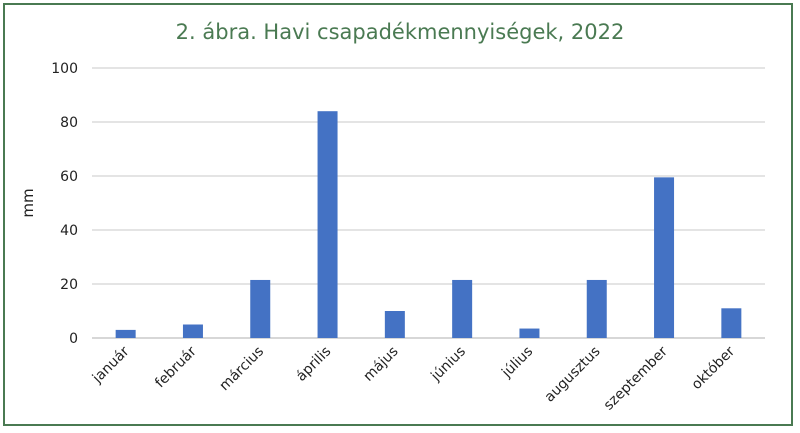 The height and width of the screenshot is (433, 800). What do you see at coordinates (69, 231) in the screenshot?
I see `y-tick-label: 40` at bounding box center [69, 231].